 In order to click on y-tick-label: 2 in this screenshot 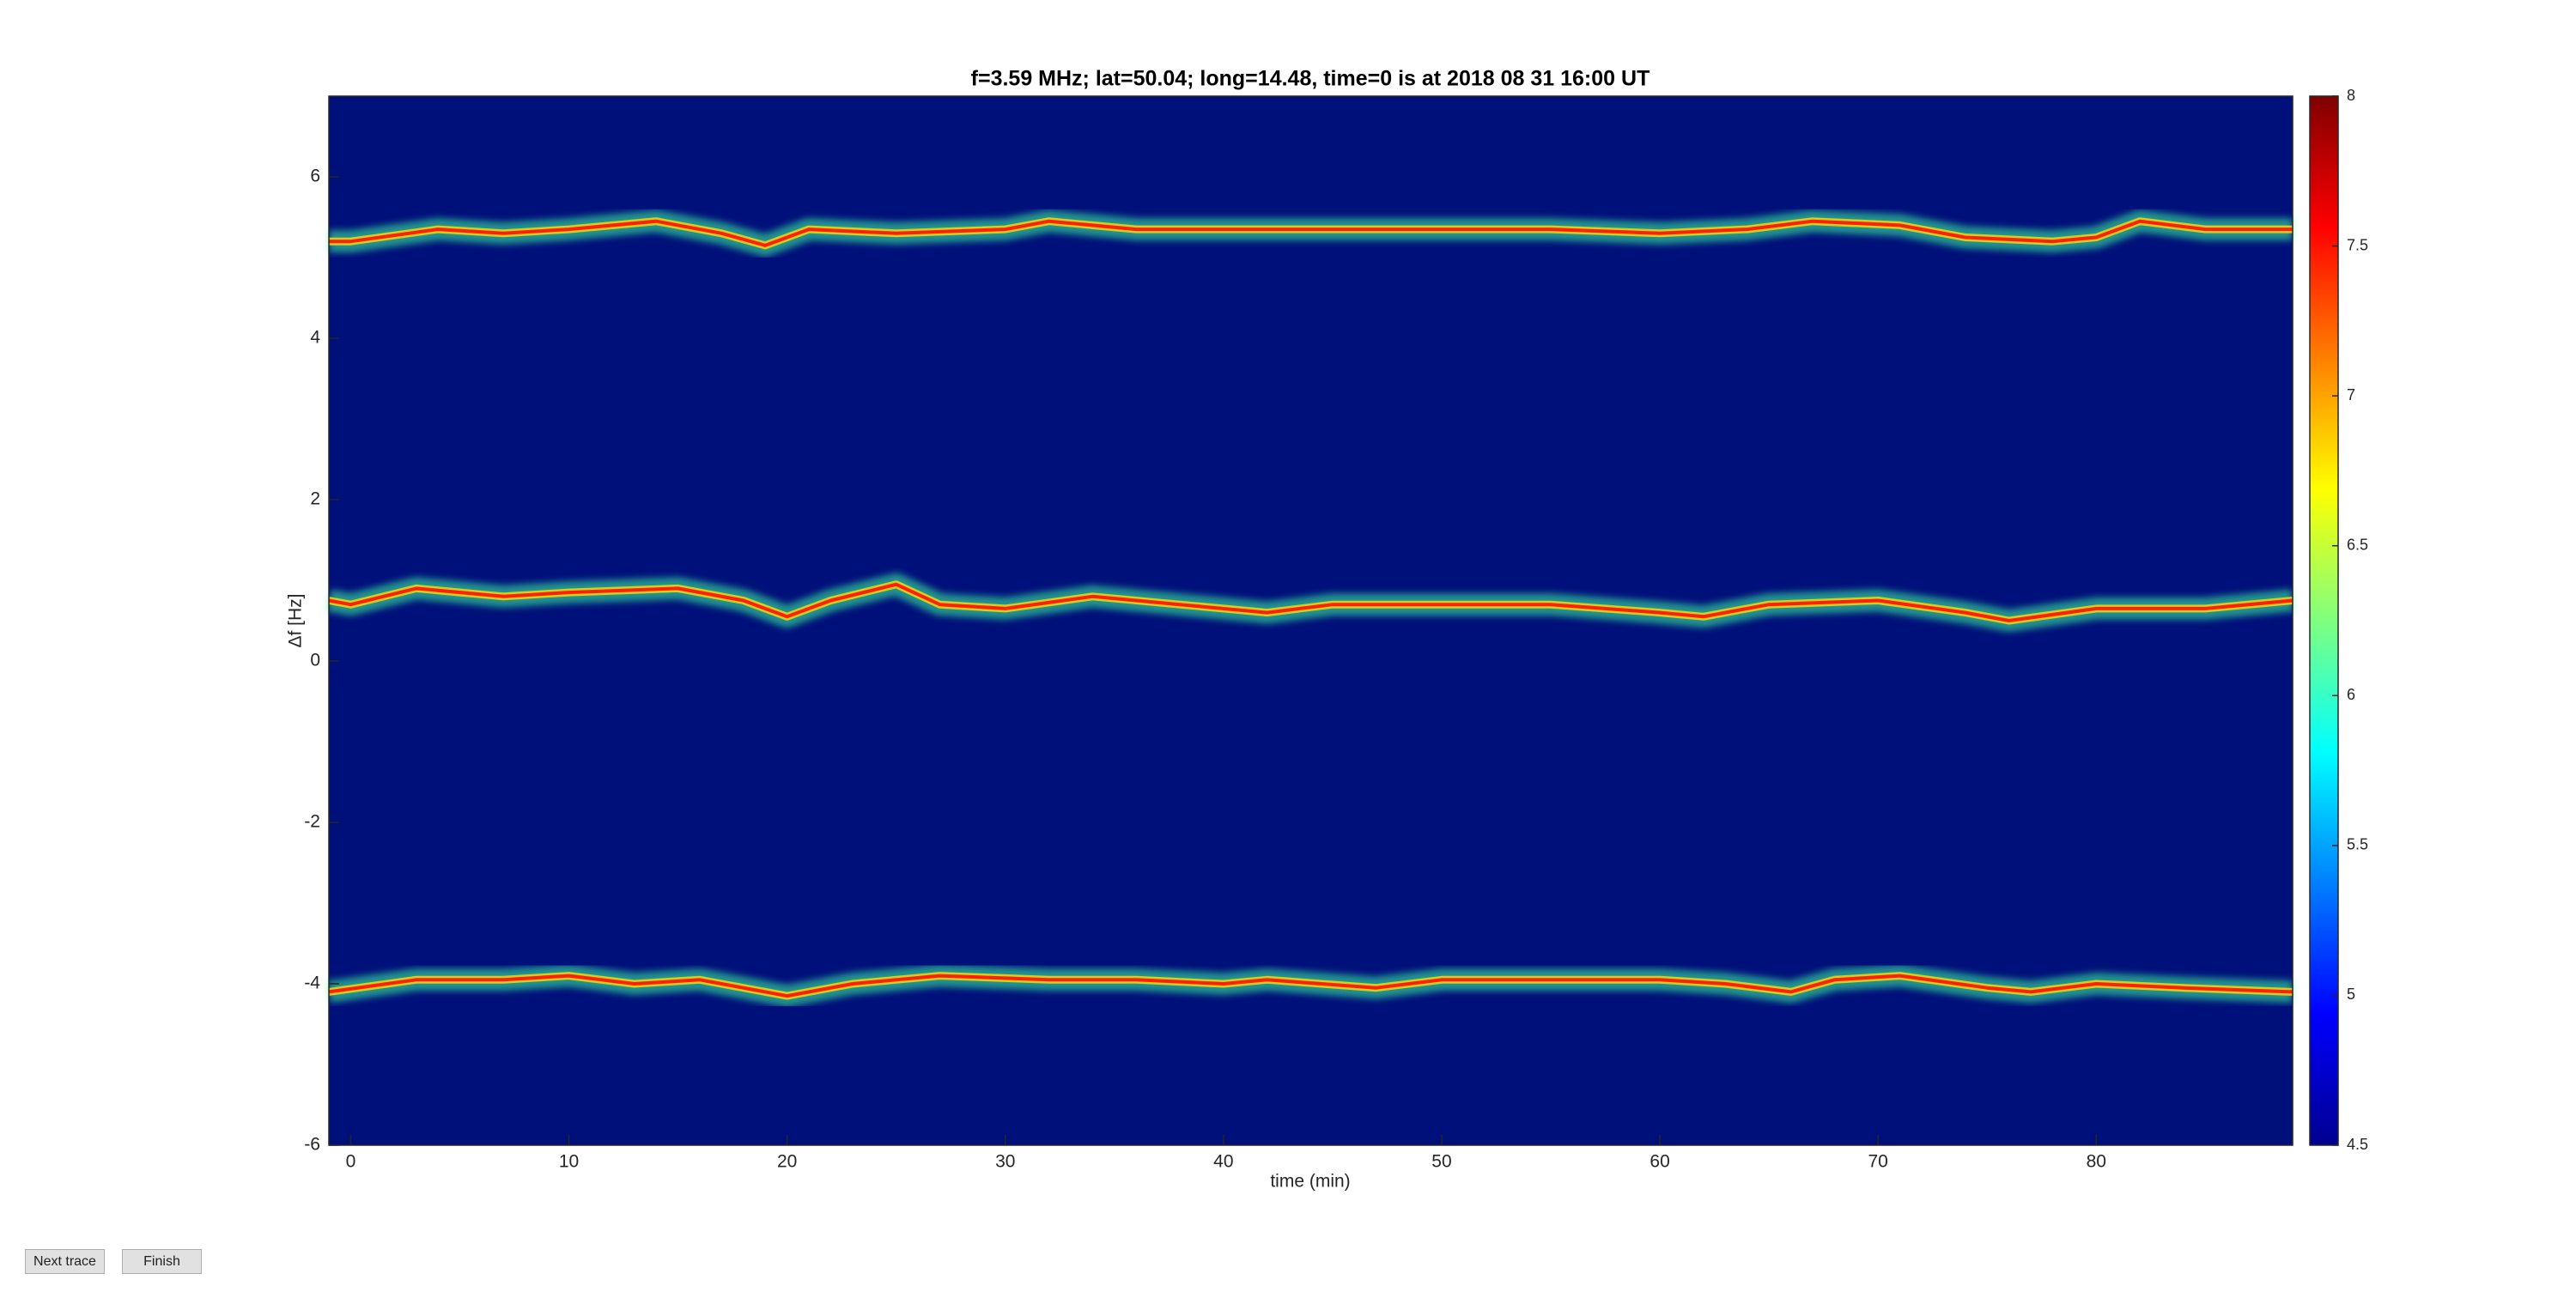, I will do `click(315, 499)`.